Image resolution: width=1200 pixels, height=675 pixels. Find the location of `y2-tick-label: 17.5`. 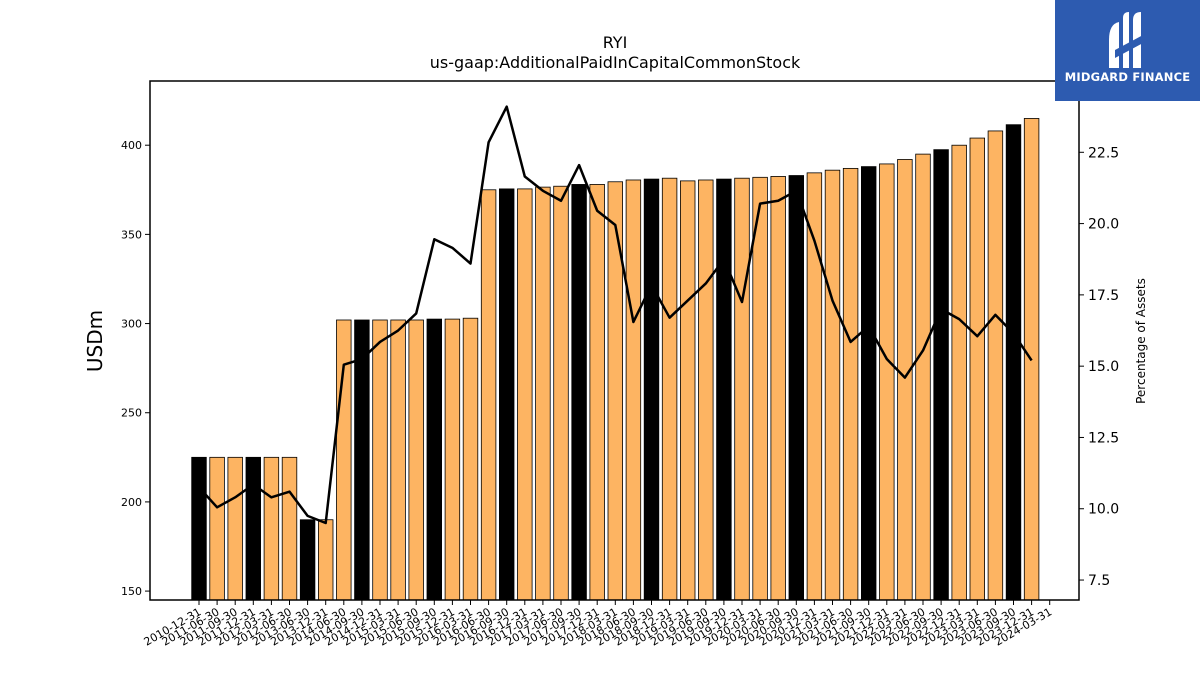

y2-tick-label: 17.5 is located at coordinates (1103, 296).